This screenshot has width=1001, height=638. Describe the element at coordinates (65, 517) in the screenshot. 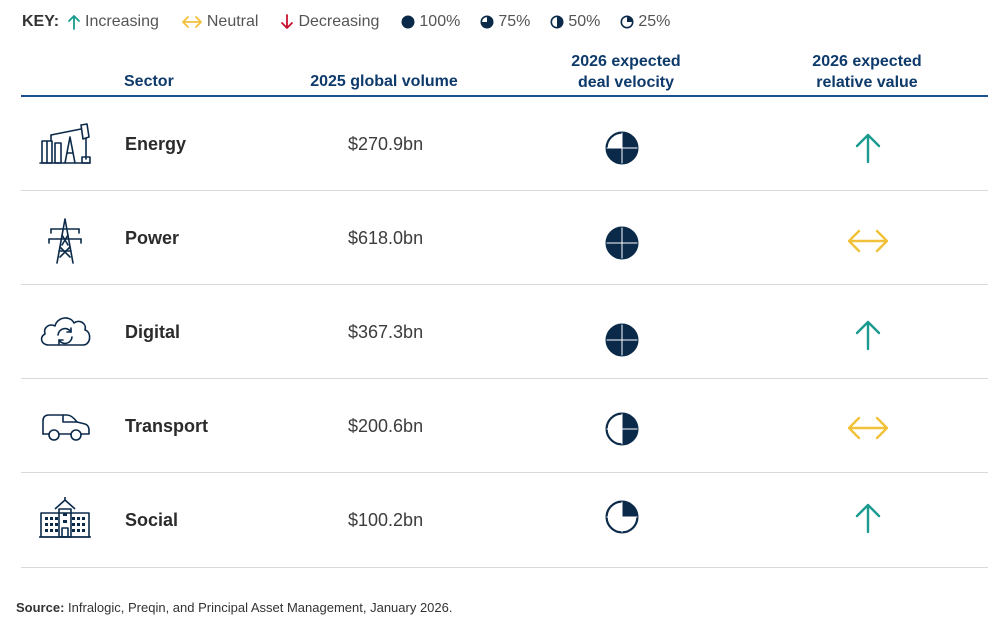

I see `building-icon` at that location.